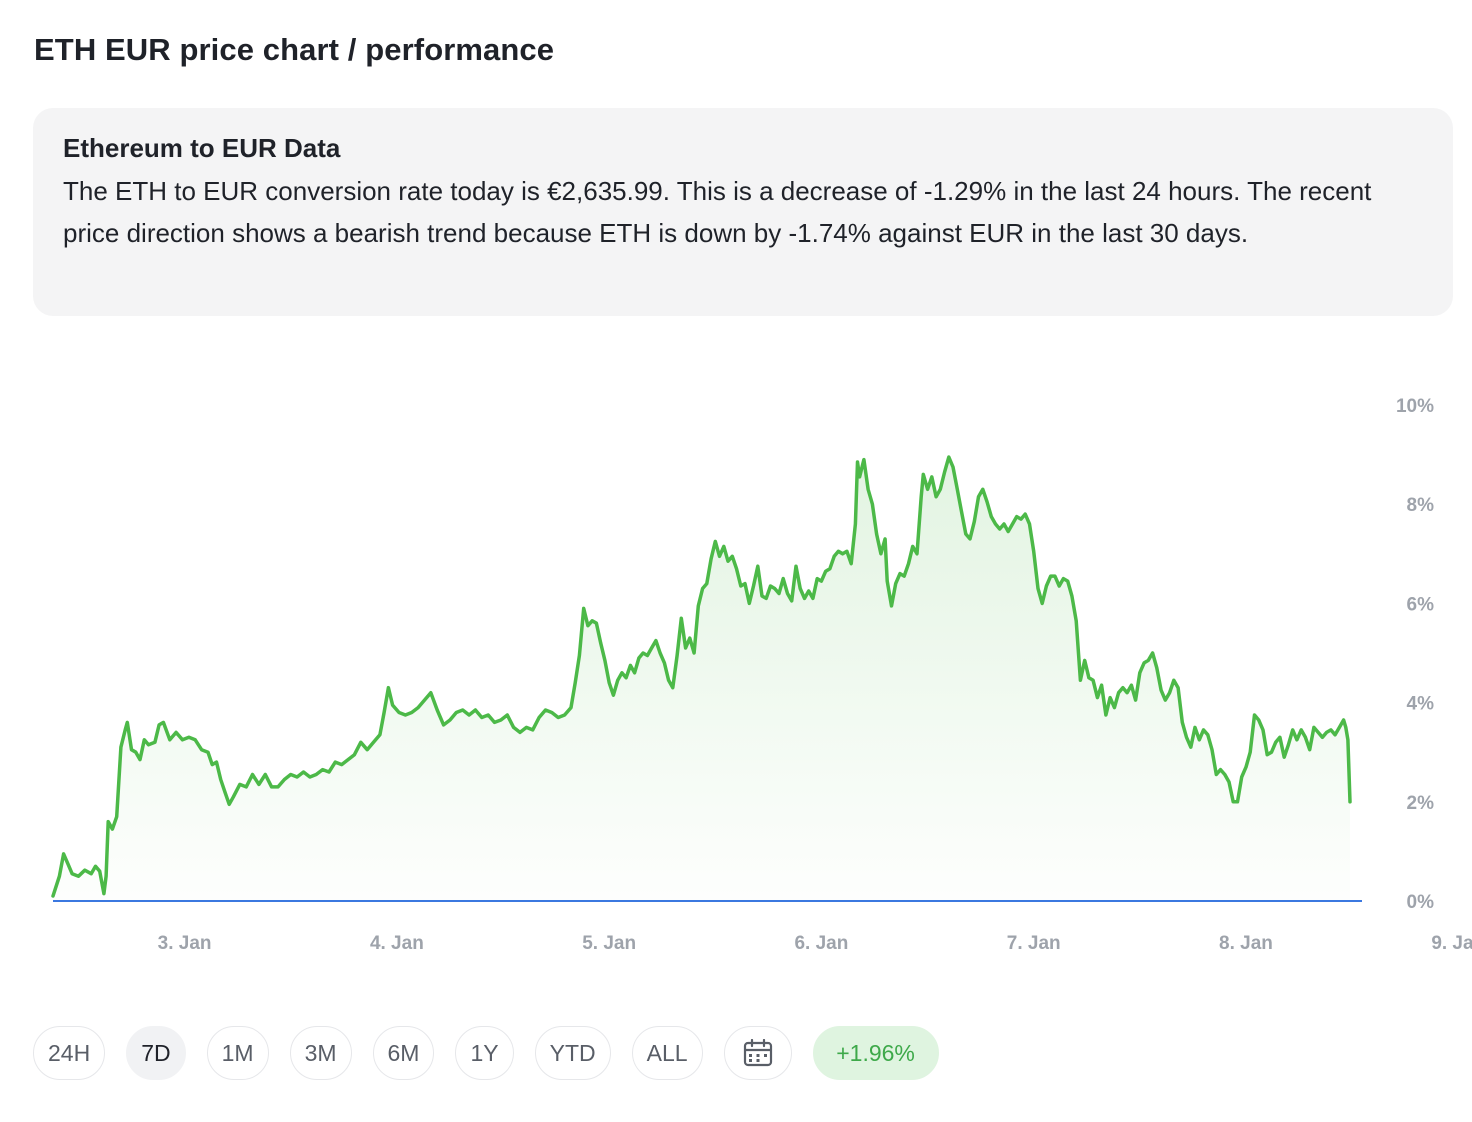 The height and width of the screenshot is (1122, 1472). I want to click on info-heading: Ethereum to EUR Data, so click(202, 148).